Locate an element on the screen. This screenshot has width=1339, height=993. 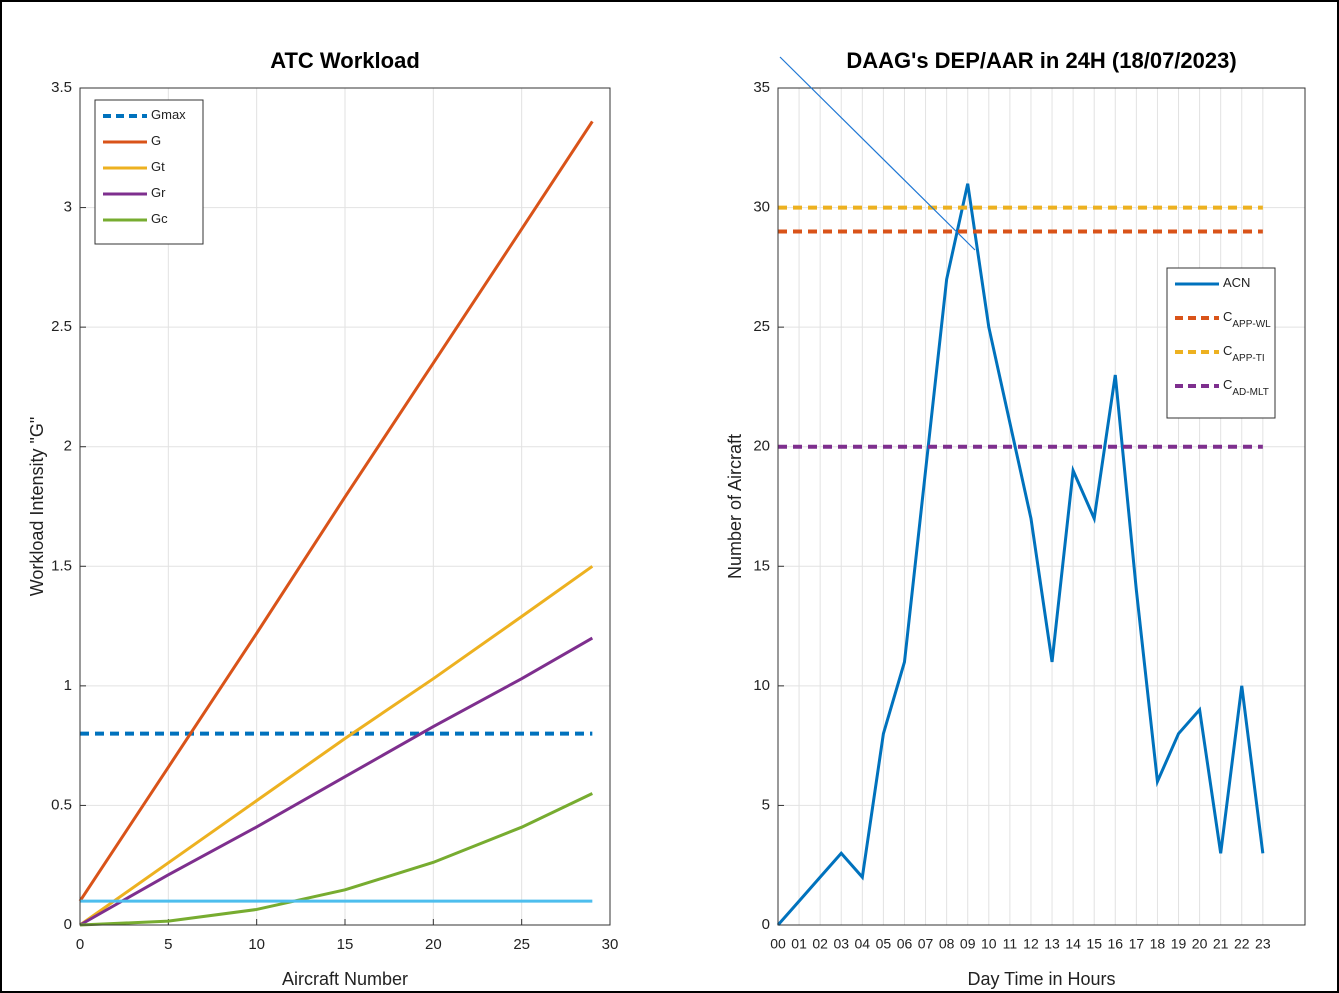
y-tick-label: 35 is located at coordinates (761, 87).